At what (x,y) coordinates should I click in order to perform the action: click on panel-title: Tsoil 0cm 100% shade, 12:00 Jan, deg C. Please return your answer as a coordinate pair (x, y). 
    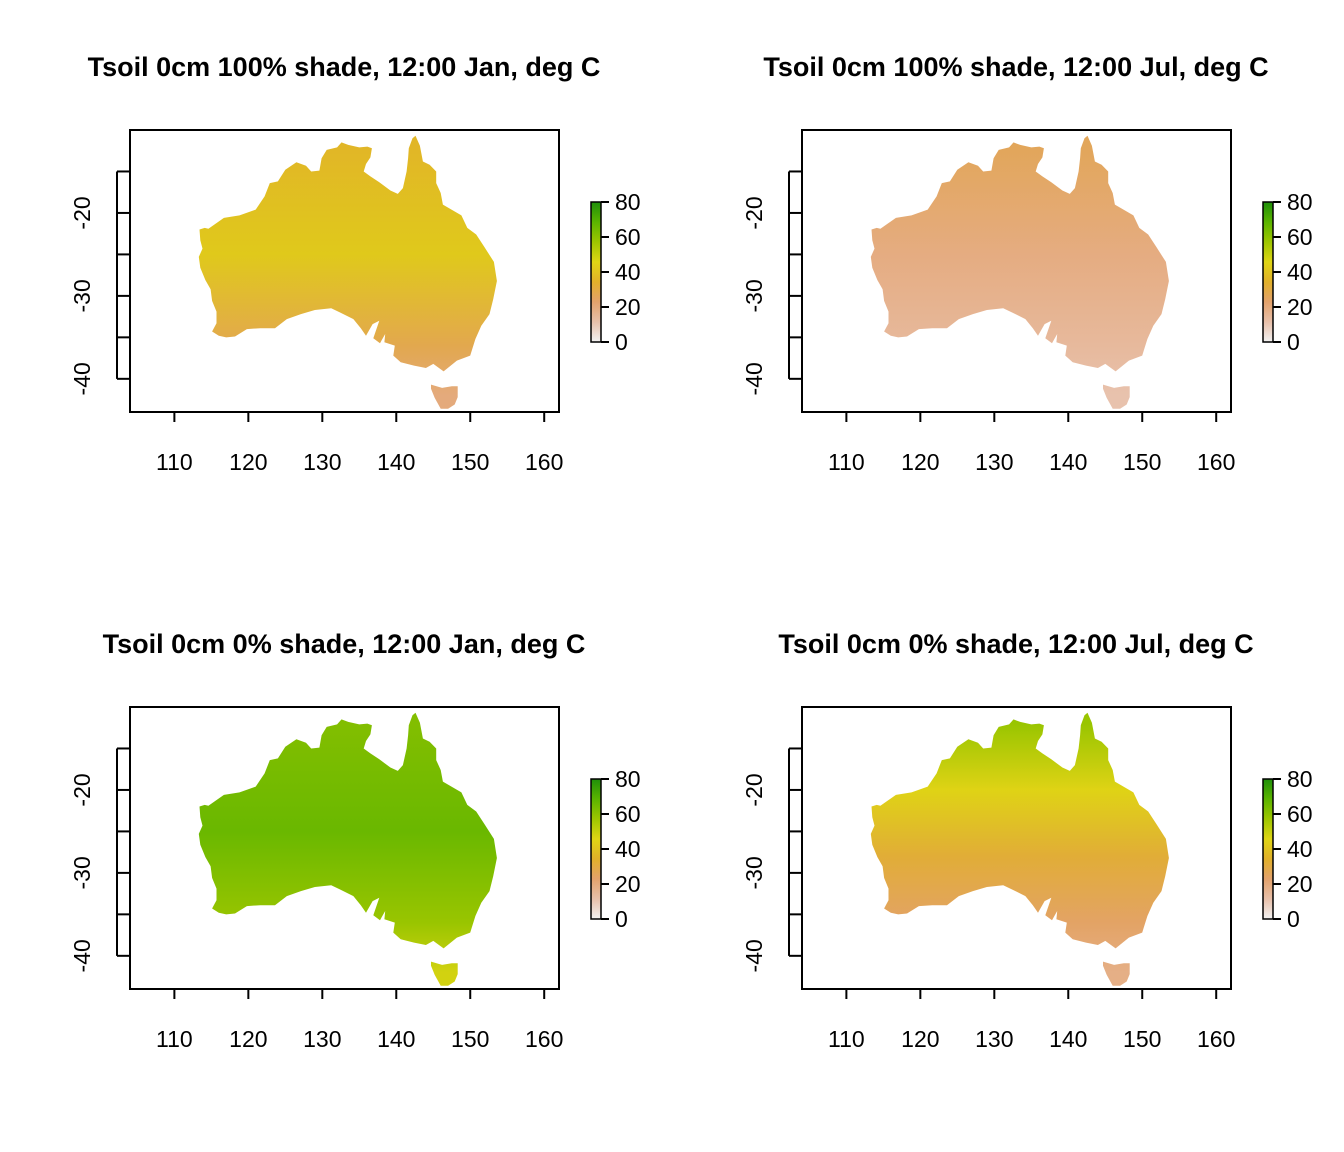
    Looking at the image, I should click on (344, 67).